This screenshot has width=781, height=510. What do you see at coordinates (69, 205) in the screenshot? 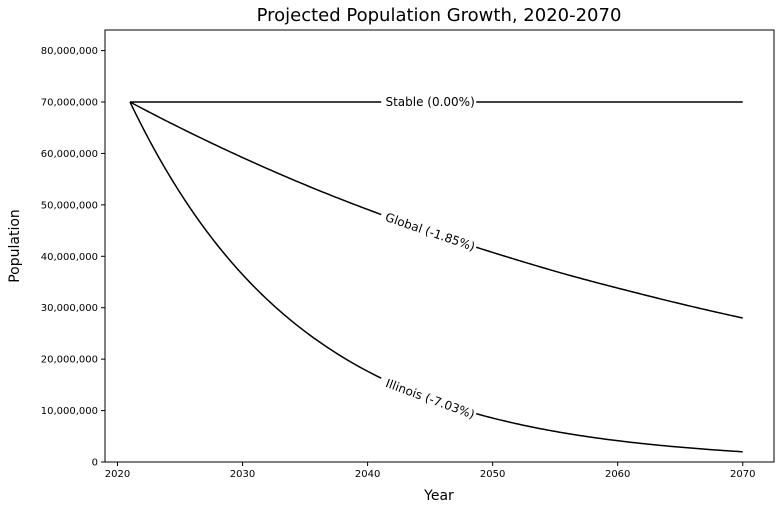
I see `y-tick-label: 50,000,000` at bounding box center [69, 205].